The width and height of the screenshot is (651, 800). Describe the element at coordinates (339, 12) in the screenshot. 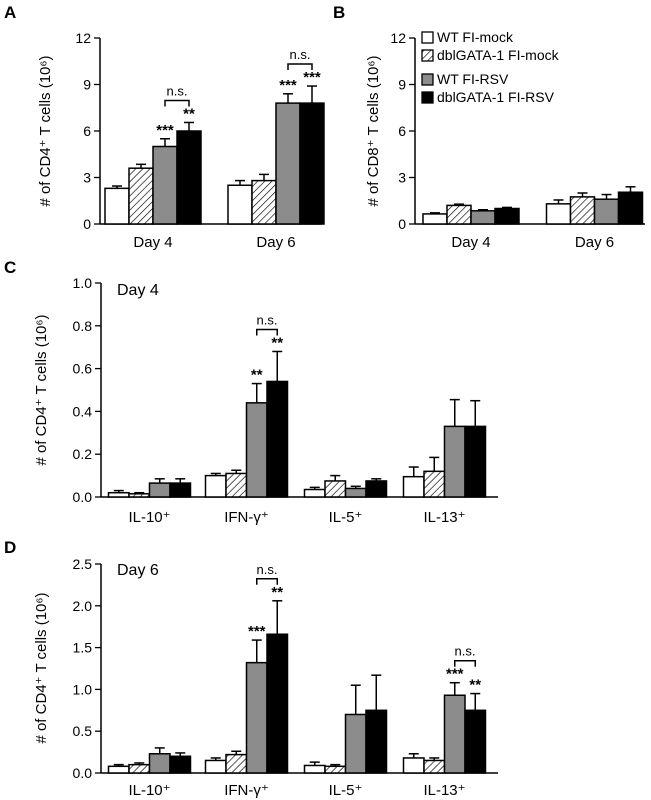

I see `panel-label: B` at that location.